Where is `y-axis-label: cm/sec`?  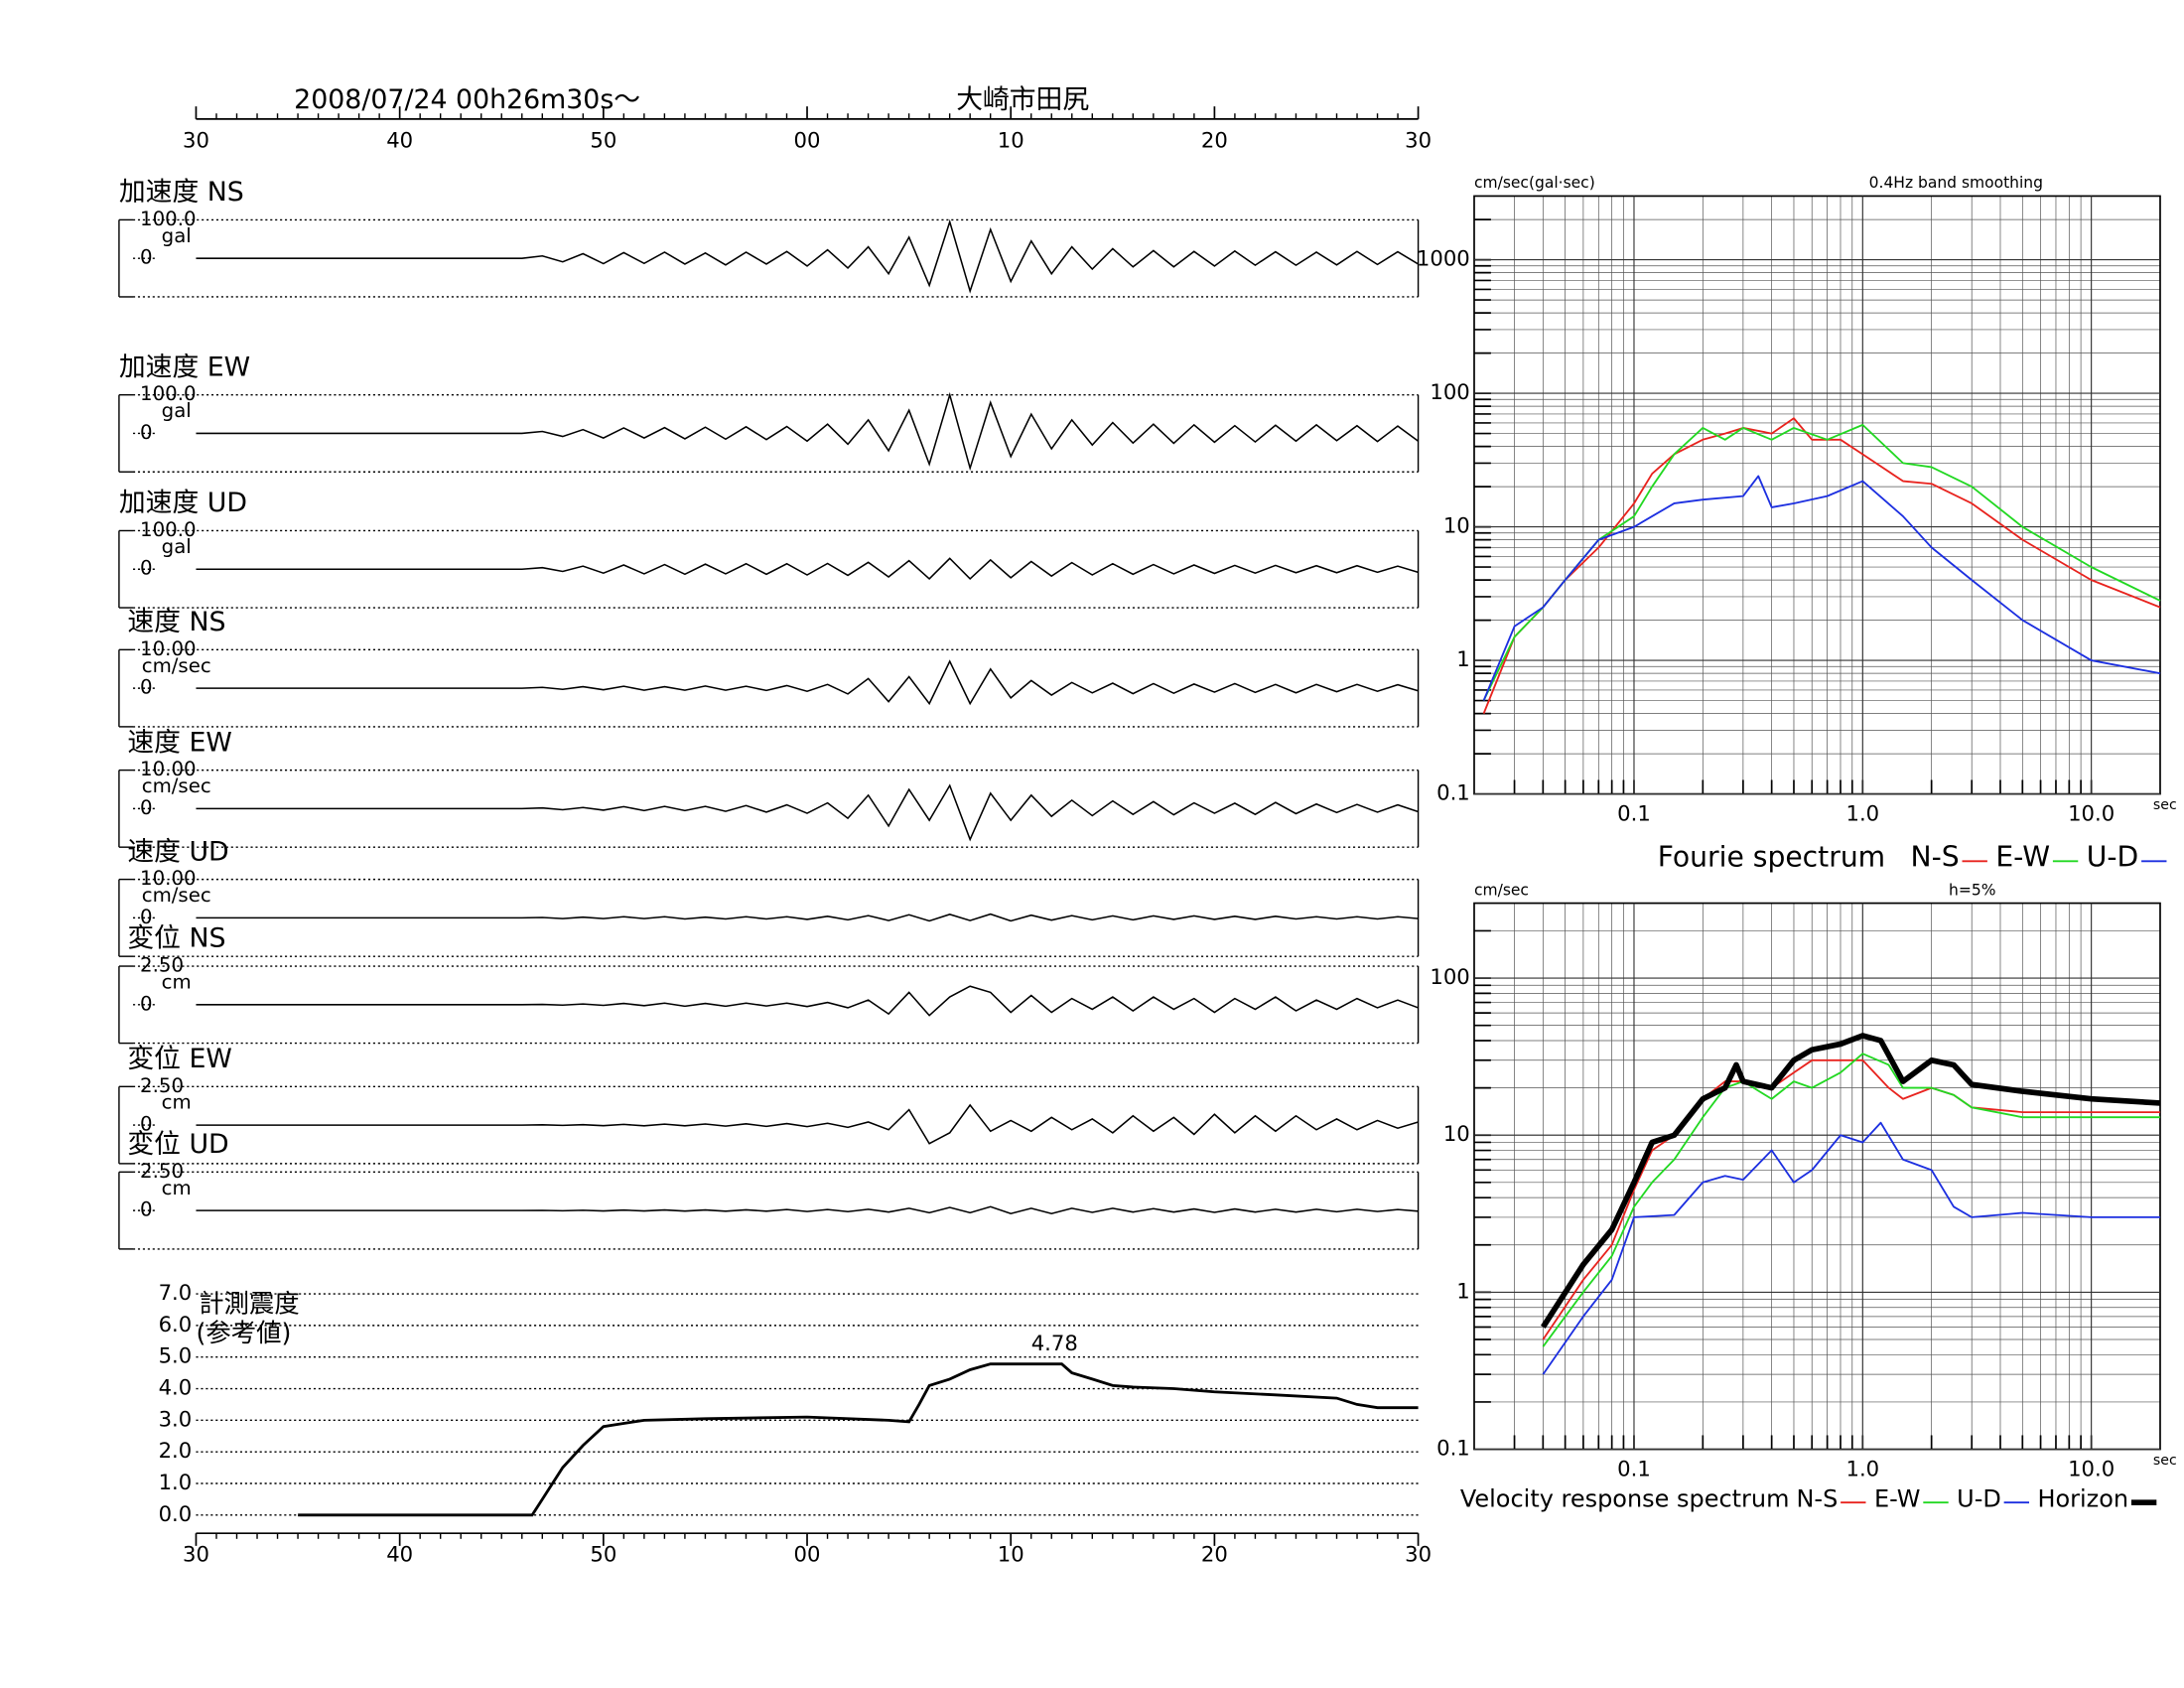
y-axis-label: cm/sec is located at coordinates (1501, 890).